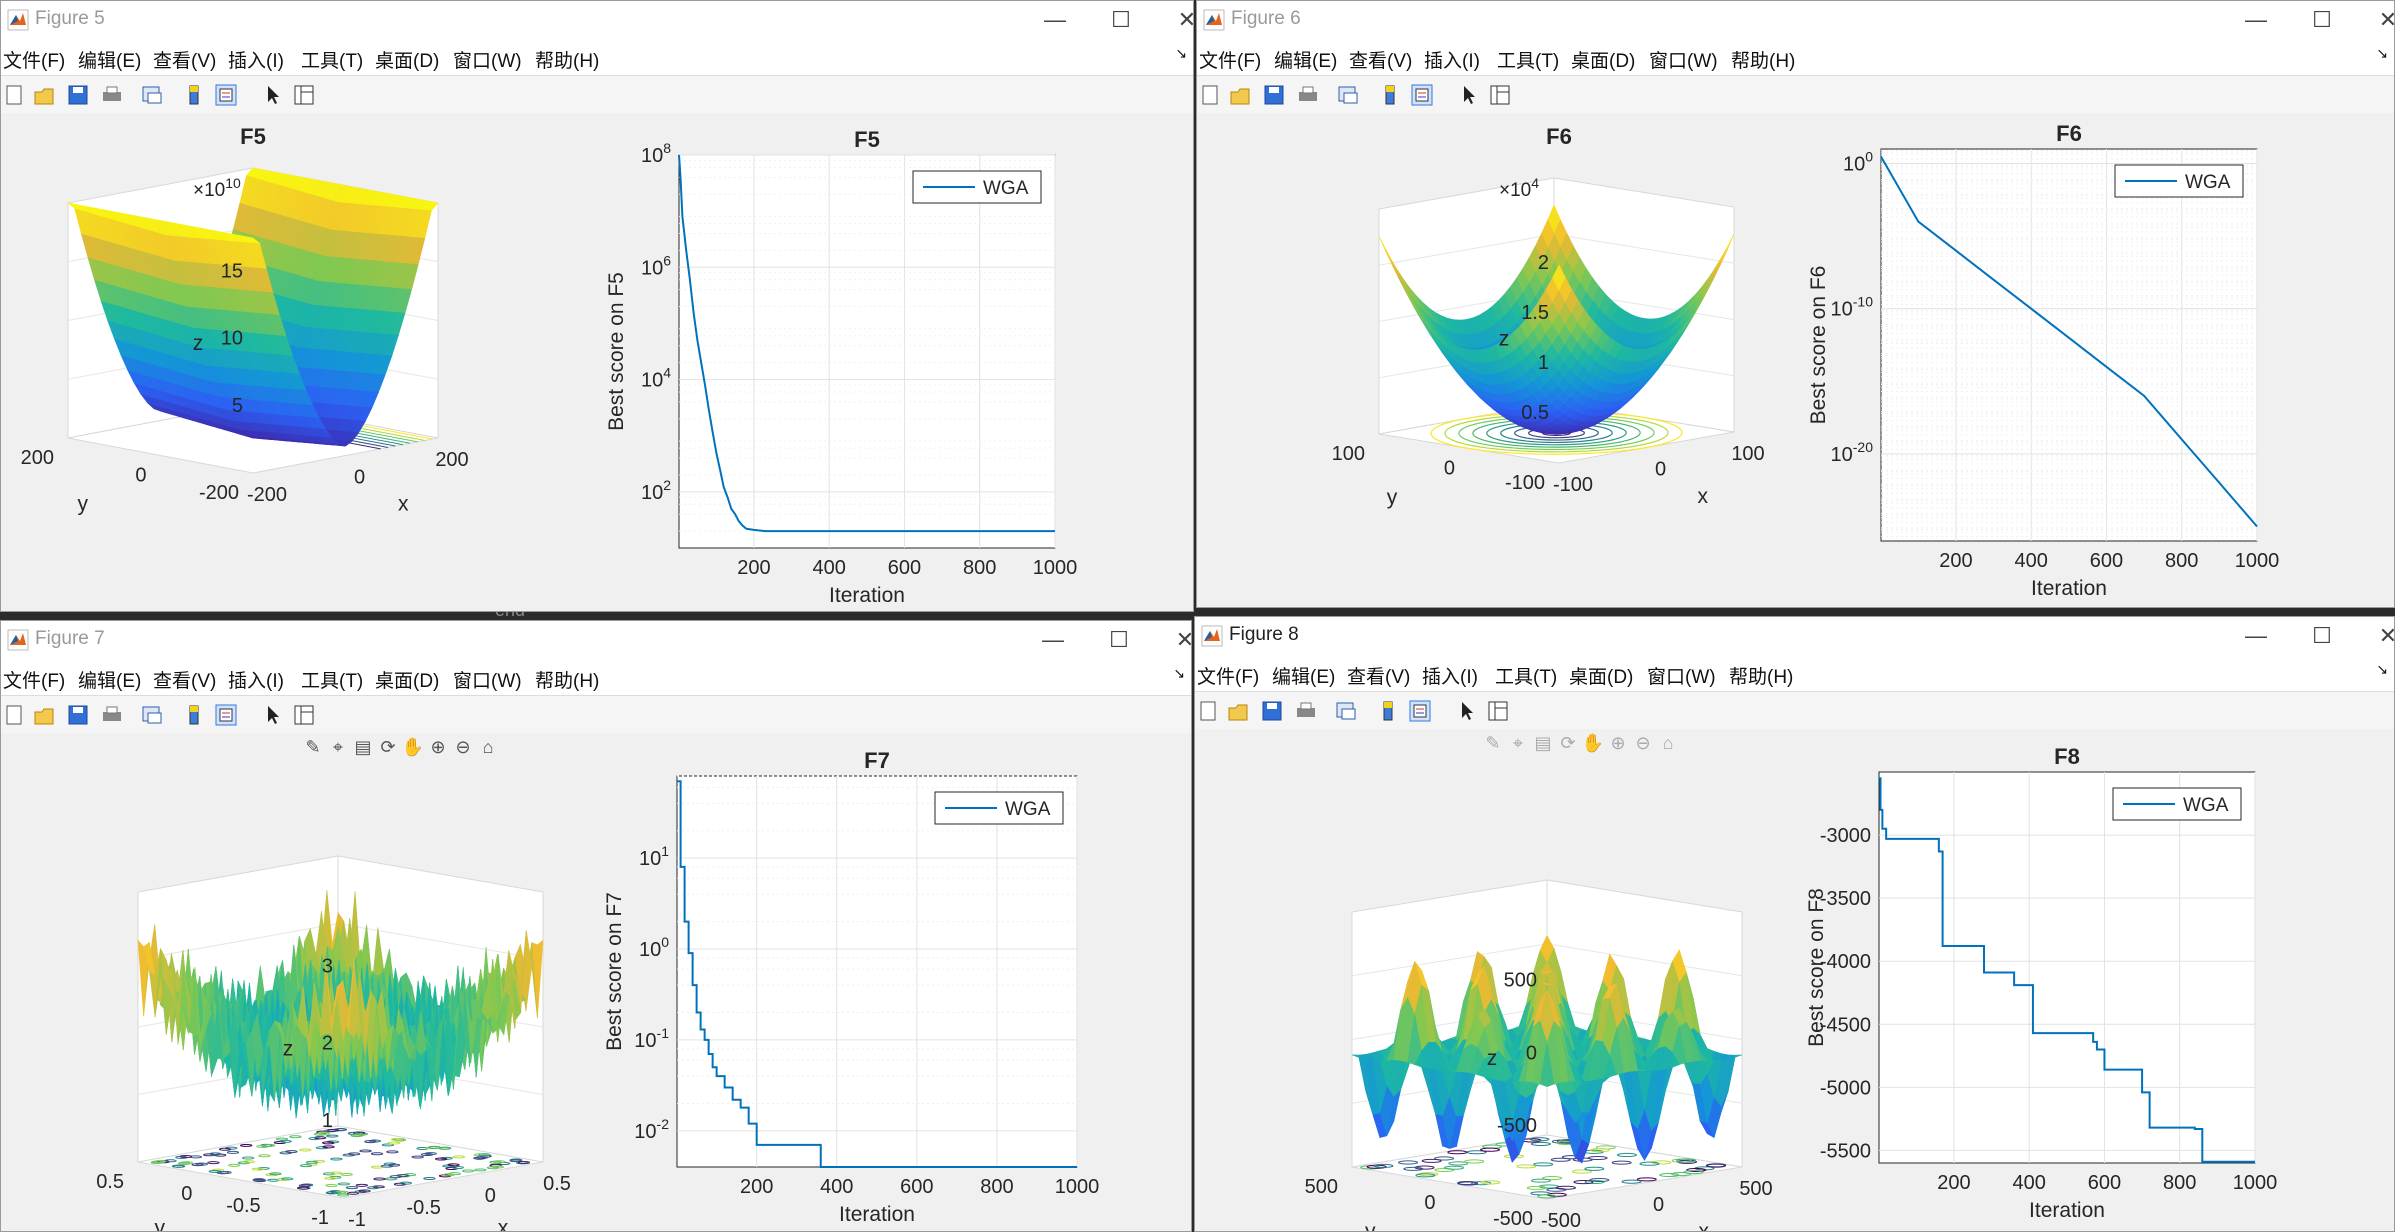  What do you see at coordinates (2177, 804) in the screenshot?
I see `legend-box` at bounding box center [2177, 804].